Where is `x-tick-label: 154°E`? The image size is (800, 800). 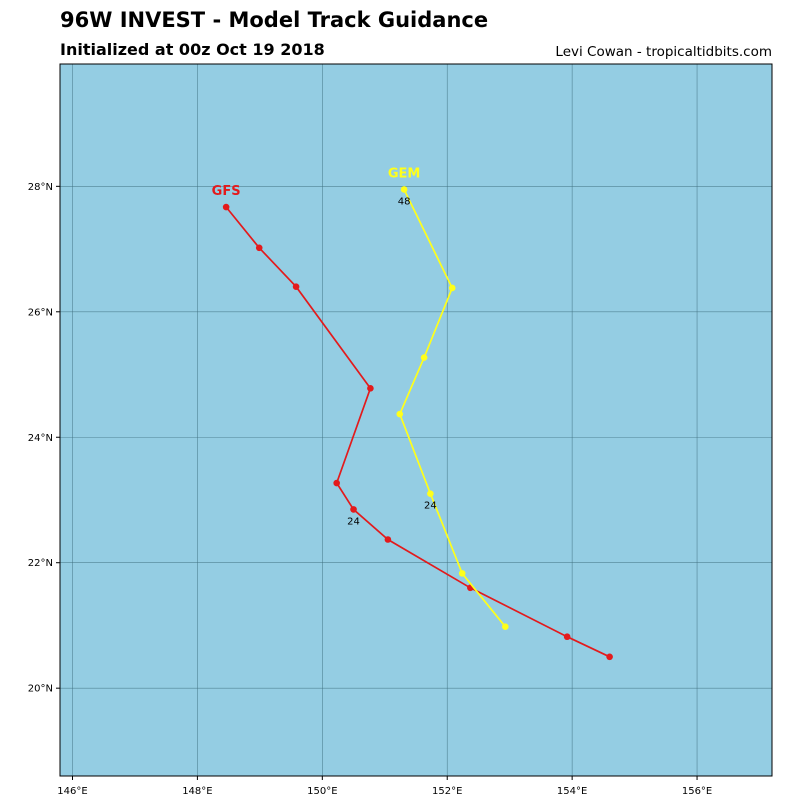 x-tick-label: 154°E is located at coordinates (572, 791).